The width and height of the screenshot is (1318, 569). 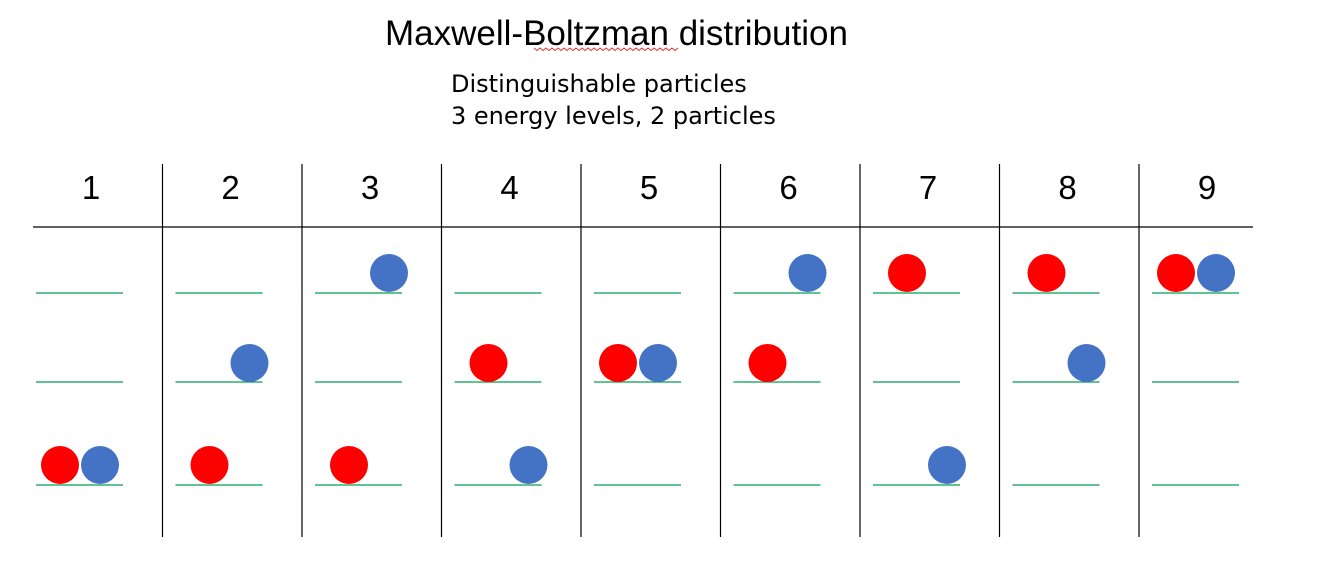 What do you see at coordinates (230, 187) in the screenshot?
I see `column-number: 2` at bounding box center [230, 187].